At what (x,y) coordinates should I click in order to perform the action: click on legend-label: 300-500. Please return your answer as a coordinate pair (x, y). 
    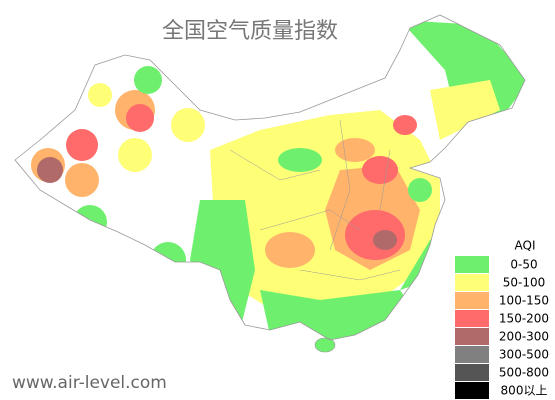
    Looking at the image, I should click on (524, 355).